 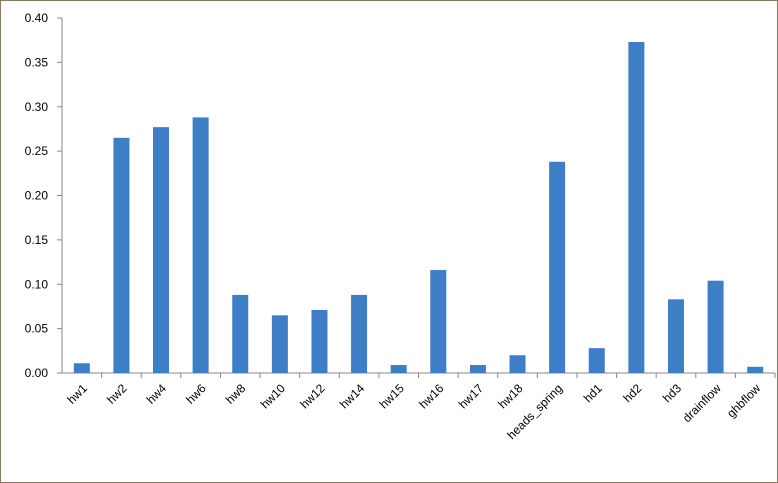 What do you see at coordinates (37, 373) in the screenshot?
I see `y-tick-label: 0.00` at bounding box center [37, 373].